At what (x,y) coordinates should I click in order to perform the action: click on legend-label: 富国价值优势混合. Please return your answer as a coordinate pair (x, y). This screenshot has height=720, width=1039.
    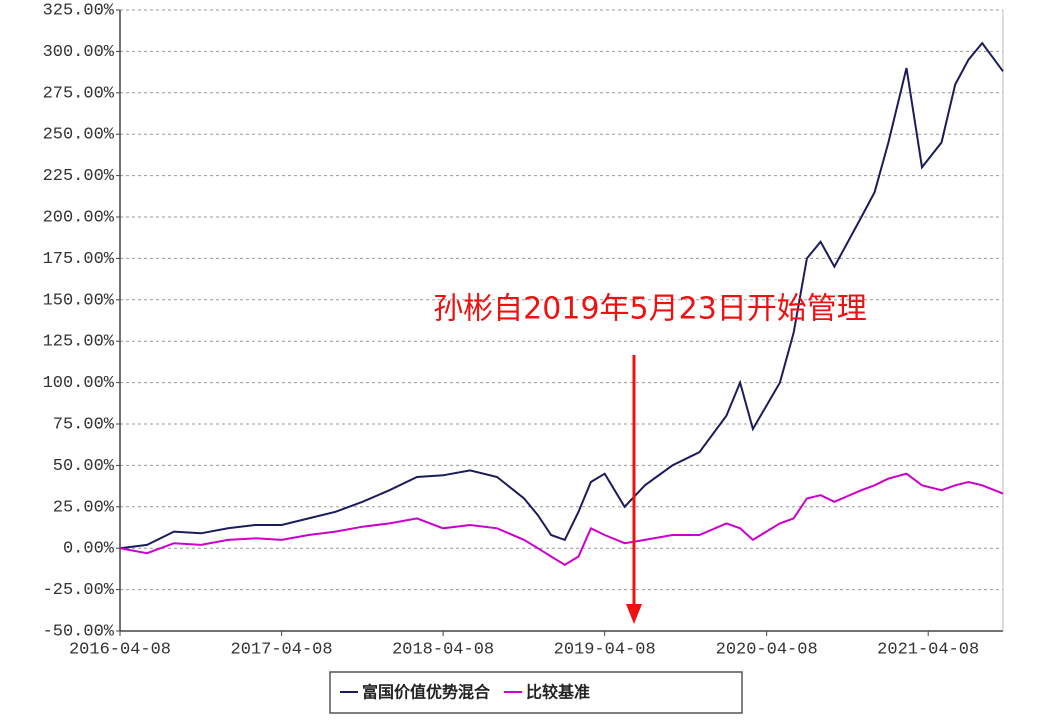
    Looking at the image, I should click on (426, 692).